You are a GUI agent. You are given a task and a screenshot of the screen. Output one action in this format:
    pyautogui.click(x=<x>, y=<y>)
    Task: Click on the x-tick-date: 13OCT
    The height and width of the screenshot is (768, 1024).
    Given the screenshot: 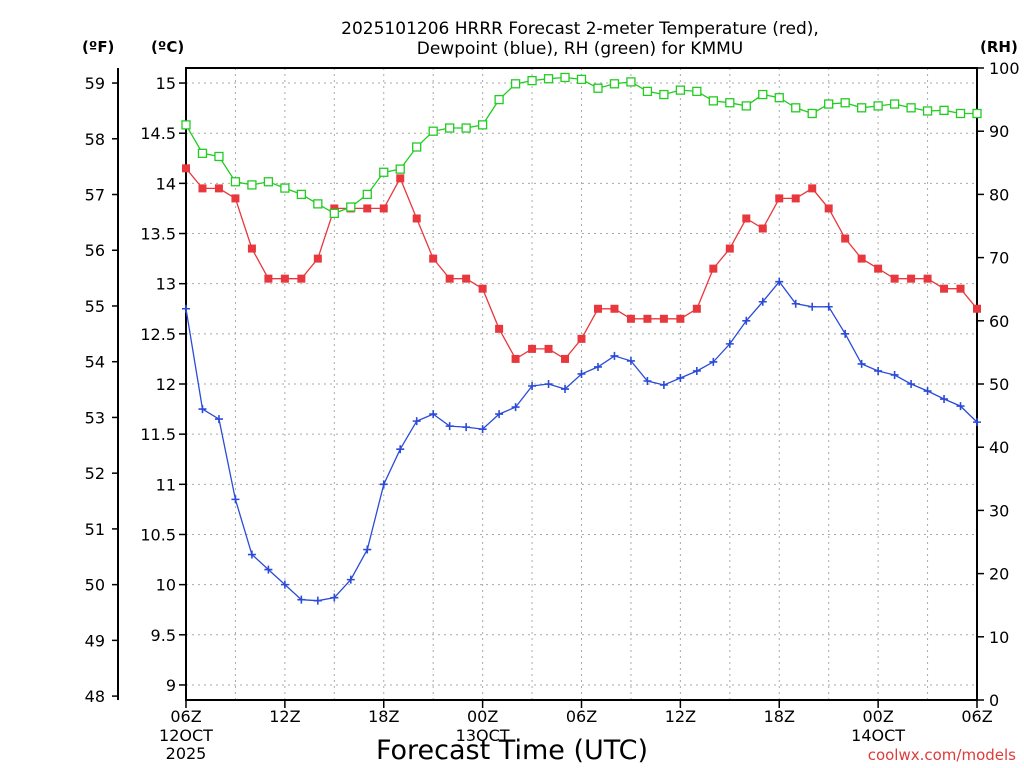 What is the action you would take?
    pyautogui.click(x=483, y=735)
    